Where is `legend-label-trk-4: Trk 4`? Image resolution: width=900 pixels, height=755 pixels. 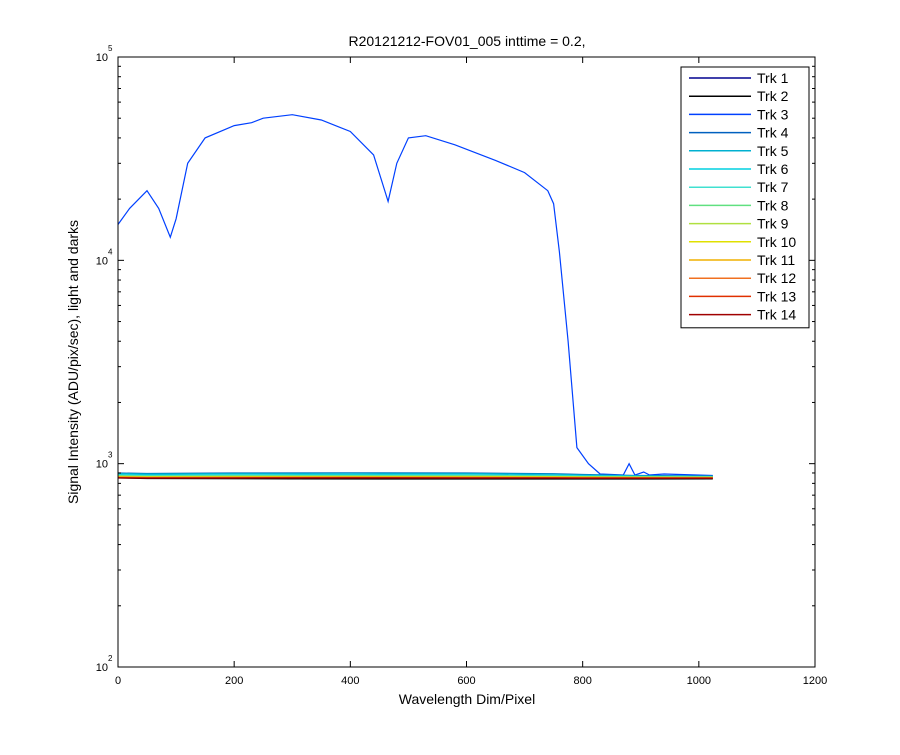 legend-label-trk-4: Trk 4 is located at coordinates (773, 133).